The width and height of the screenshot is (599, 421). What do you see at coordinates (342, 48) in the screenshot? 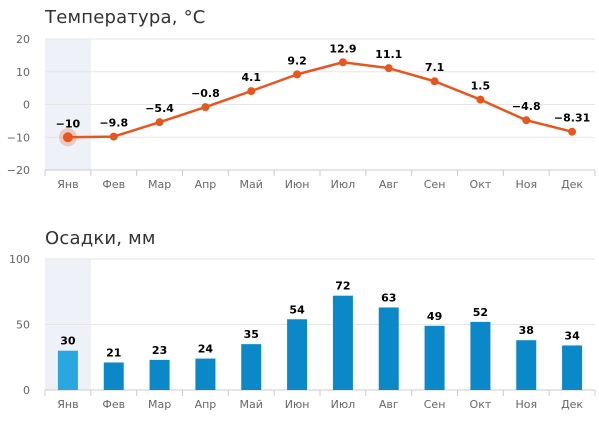
I see `data-label: 12.9` at bounding box center [342, 48].